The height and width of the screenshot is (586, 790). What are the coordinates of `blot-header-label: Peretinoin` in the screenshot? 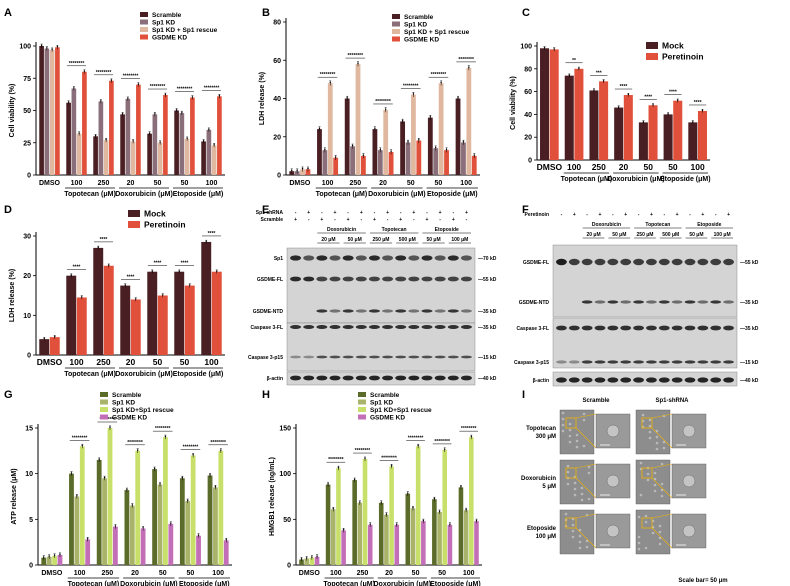 It's located at (537, 215).